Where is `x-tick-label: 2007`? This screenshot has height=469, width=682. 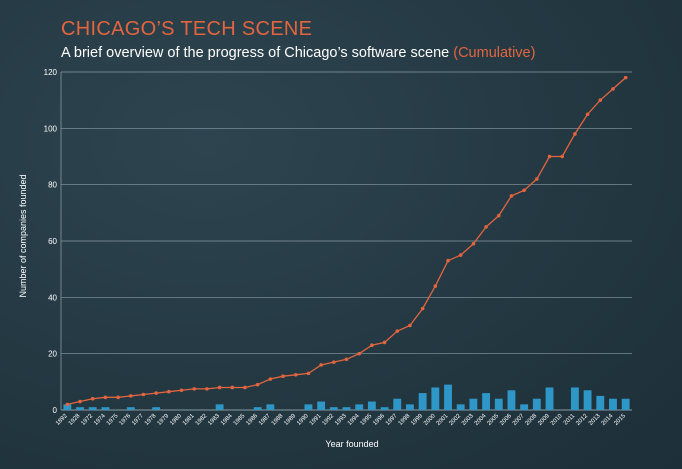 x-tick-label: 2007 is located at coordinates (519, 420).